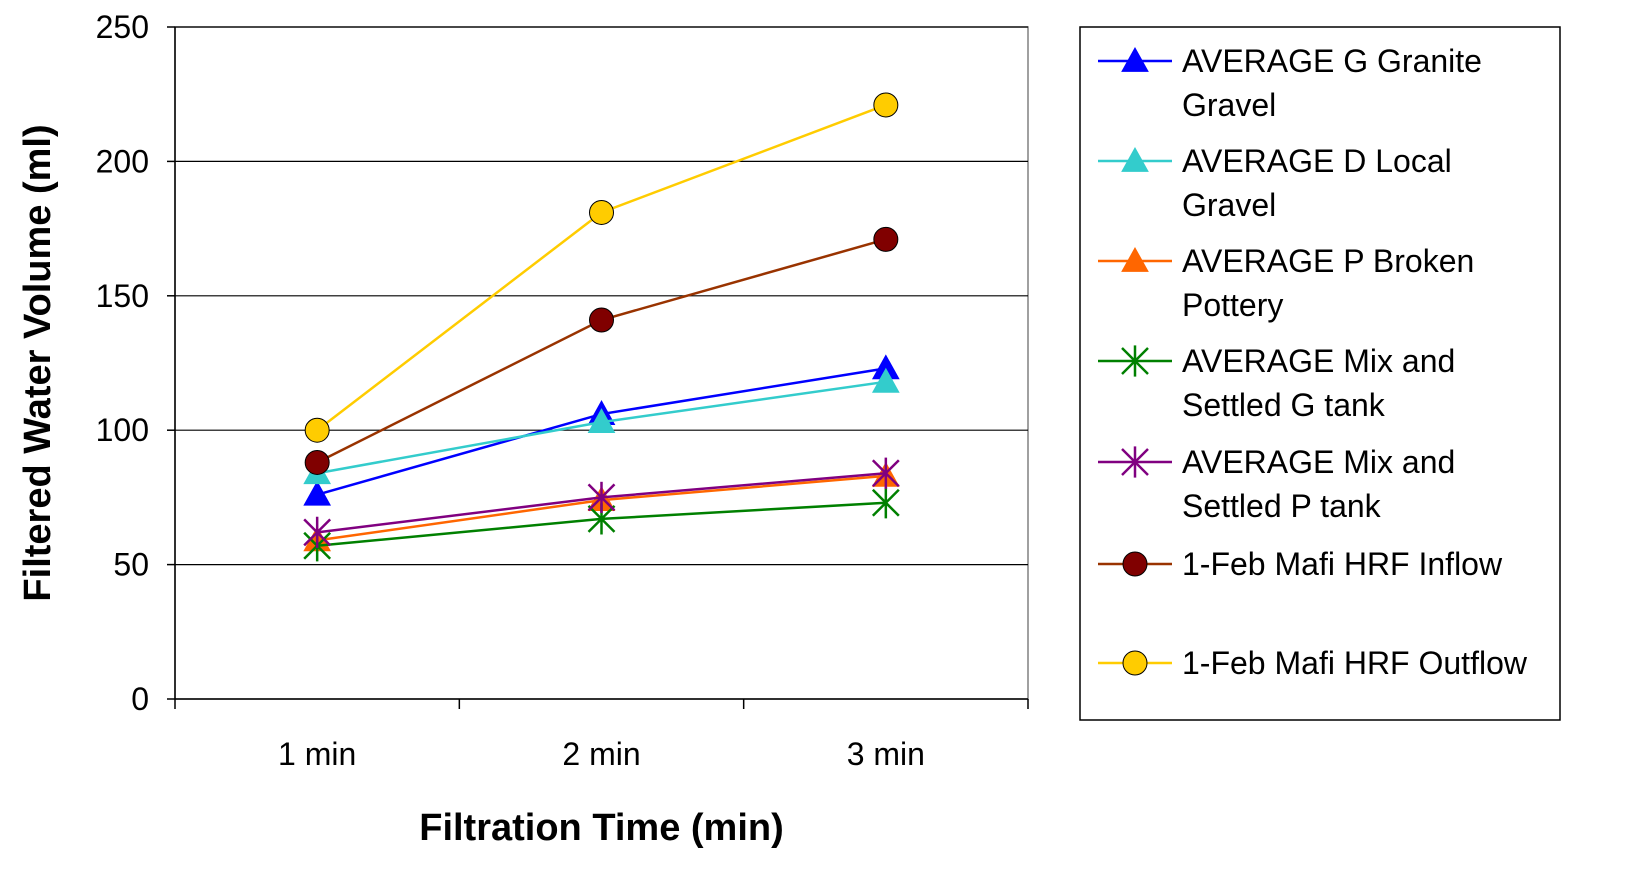 Image resolution: width=1625 pixels, height=879 pixels. What do you see at coordinates (1355, 663) in the screenshot?
I see `legend-label: 1-Feb Mafi HRF Outflow` at bounding box center [1355, 663].